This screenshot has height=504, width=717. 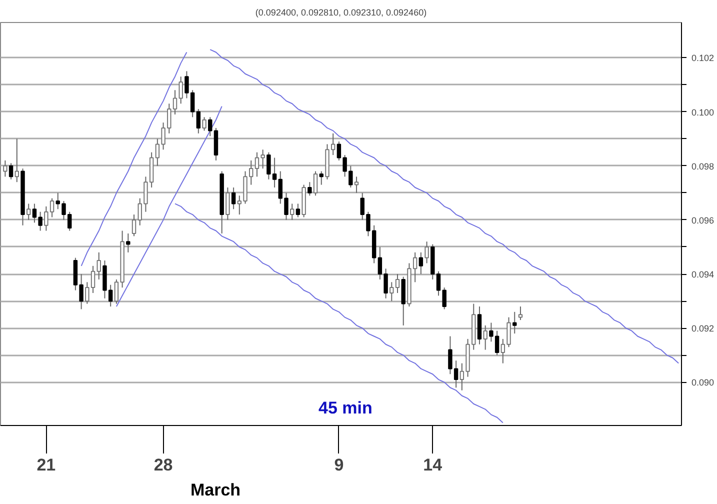 I want to click on y-tick-label: 0.094, so click(x=703, y=275).